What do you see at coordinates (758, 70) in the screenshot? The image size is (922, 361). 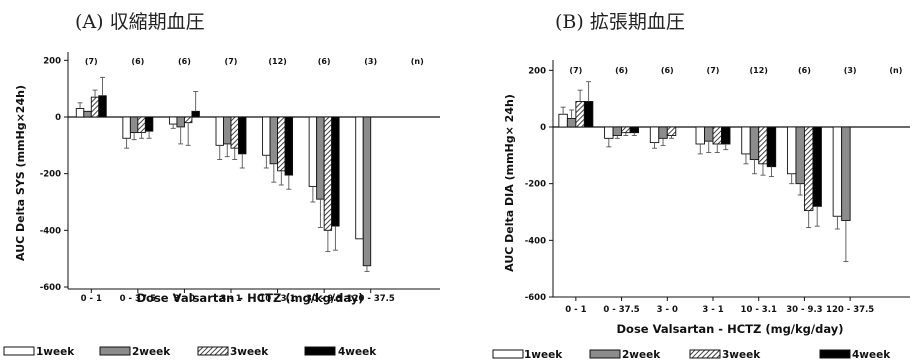 I see `sample-size-label: (12)` at bounding box center [758, 70].